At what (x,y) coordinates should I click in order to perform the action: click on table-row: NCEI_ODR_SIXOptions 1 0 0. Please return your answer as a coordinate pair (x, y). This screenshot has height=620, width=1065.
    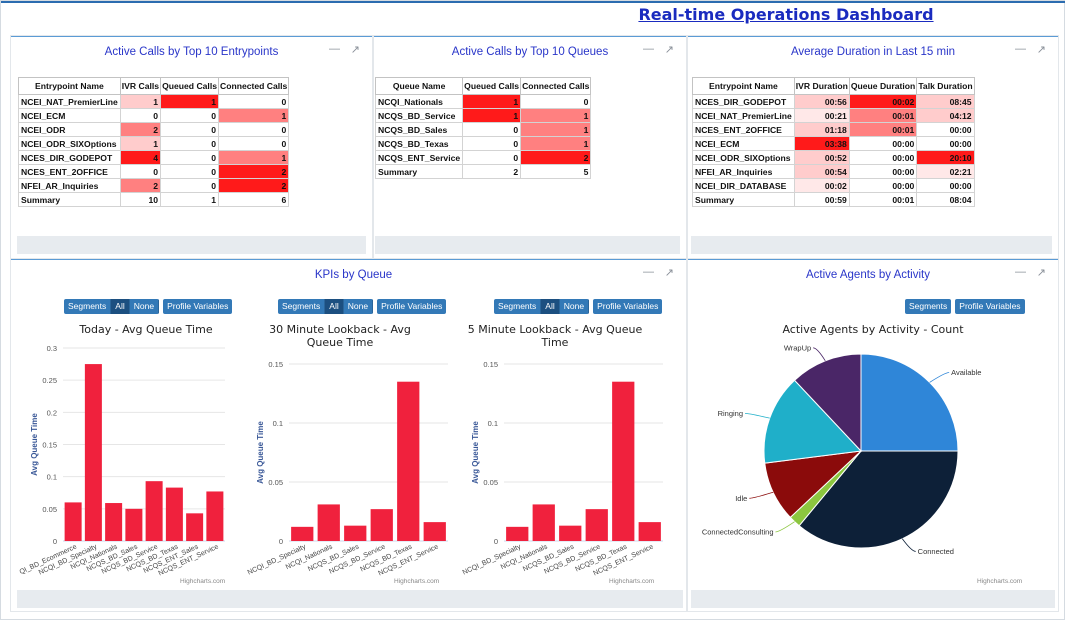
    Looking at the image, I should click on (154, 143).